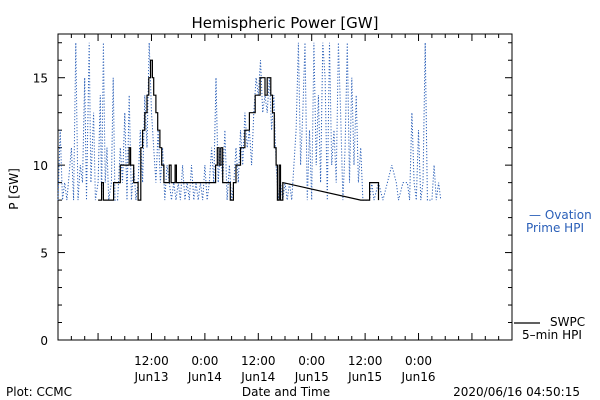 This screenshot has height=400, width=600. Describe the element at coordinates (150, 377) in the screenshot. I see `x-tick-label: Jun13` at that location.